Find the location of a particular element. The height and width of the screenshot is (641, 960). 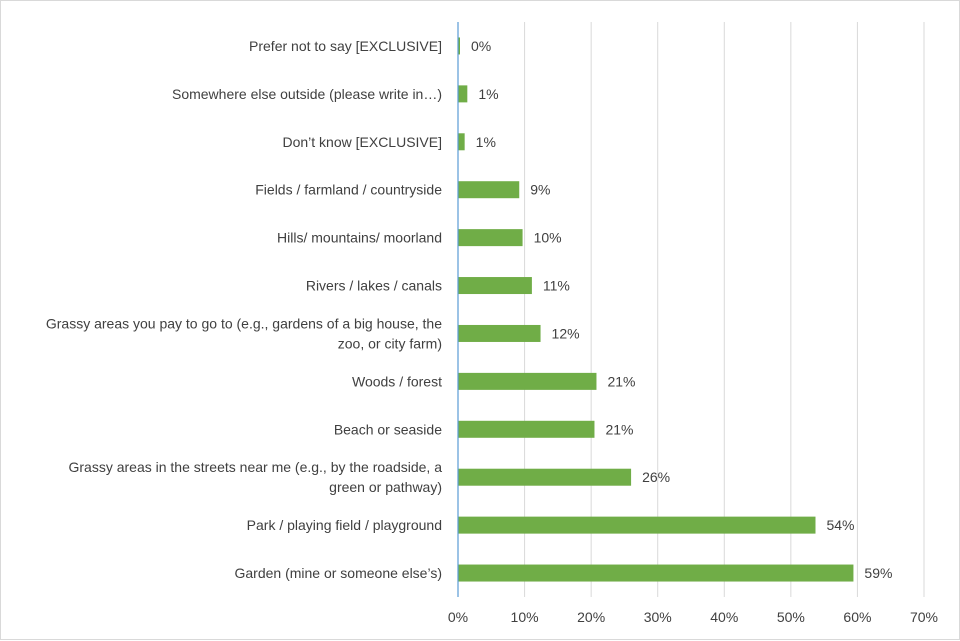

x-tick-label: 40% is located at coordinates (724, 617).